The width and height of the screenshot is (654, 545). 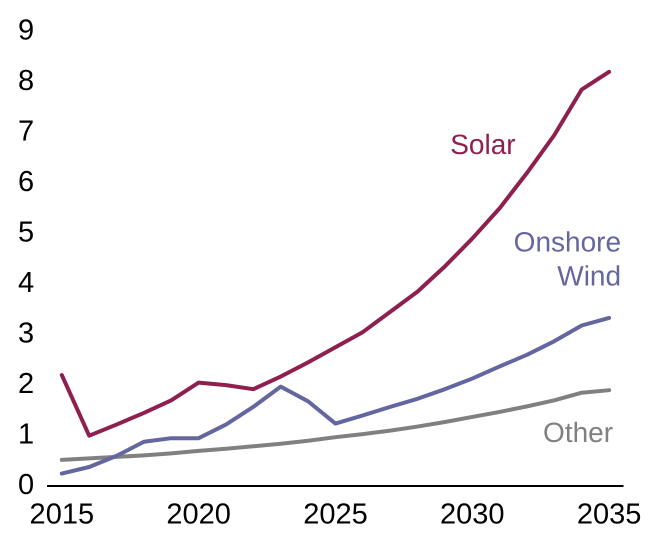 What do you see at coordinates (198, 514) in the screenshot?
I see `x-tick-label: 2020` at bounding box center [198, 514].